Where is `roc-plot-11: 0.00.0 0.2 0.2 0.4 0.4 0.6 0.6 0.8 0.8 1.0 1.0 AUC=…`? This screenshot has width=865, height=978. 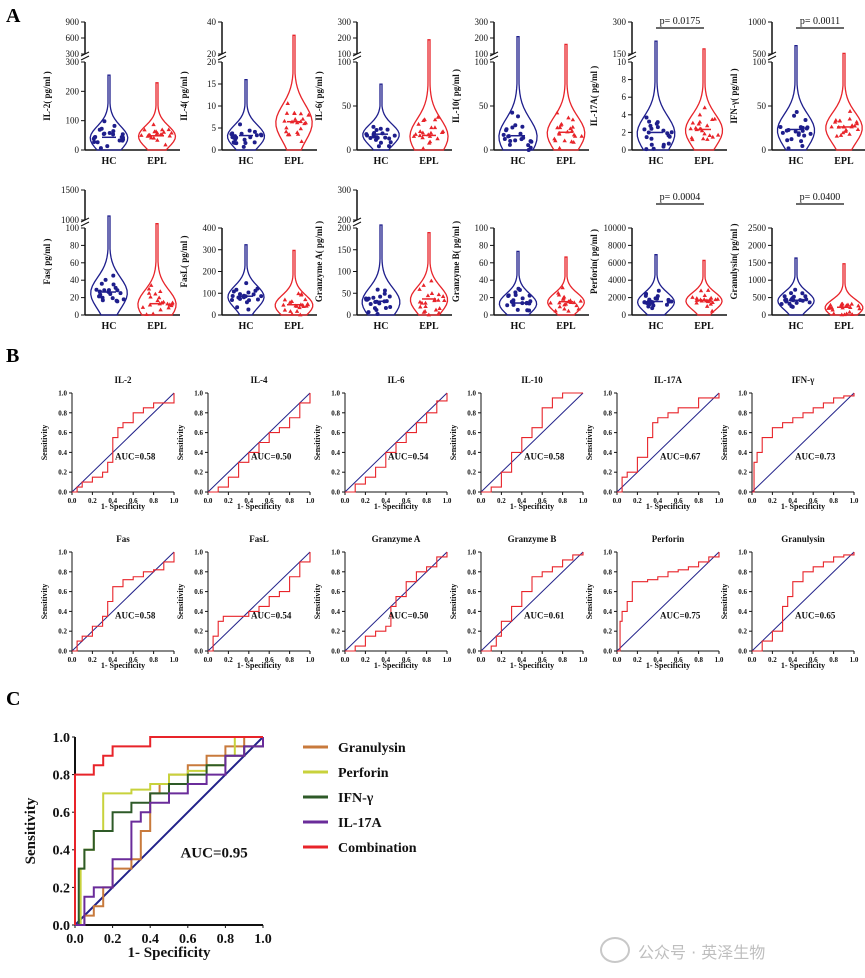
roc-plot-11: 0.00.0 0.2 0.2 0.4 0.4 0.6 0.6 0.8 0.8 1.0 1.0 AUC=… is located at coordinates (654, 602).